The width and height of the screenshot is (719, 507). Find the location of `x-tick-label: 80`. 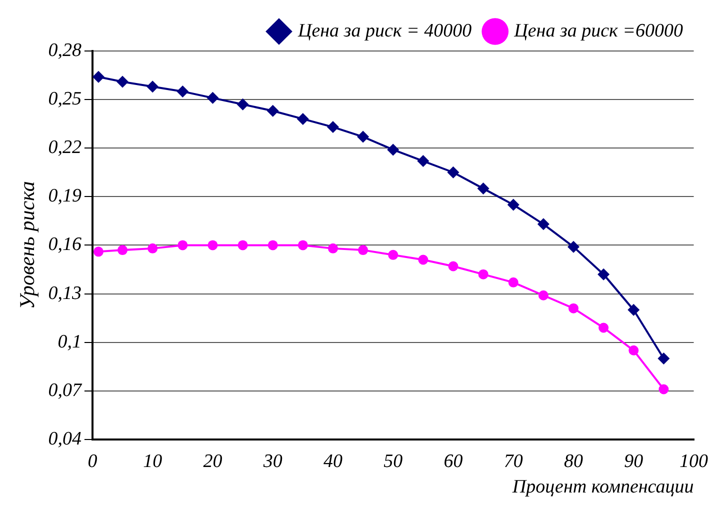

x-tick-label: 80 is located at coordinates (574, 461).